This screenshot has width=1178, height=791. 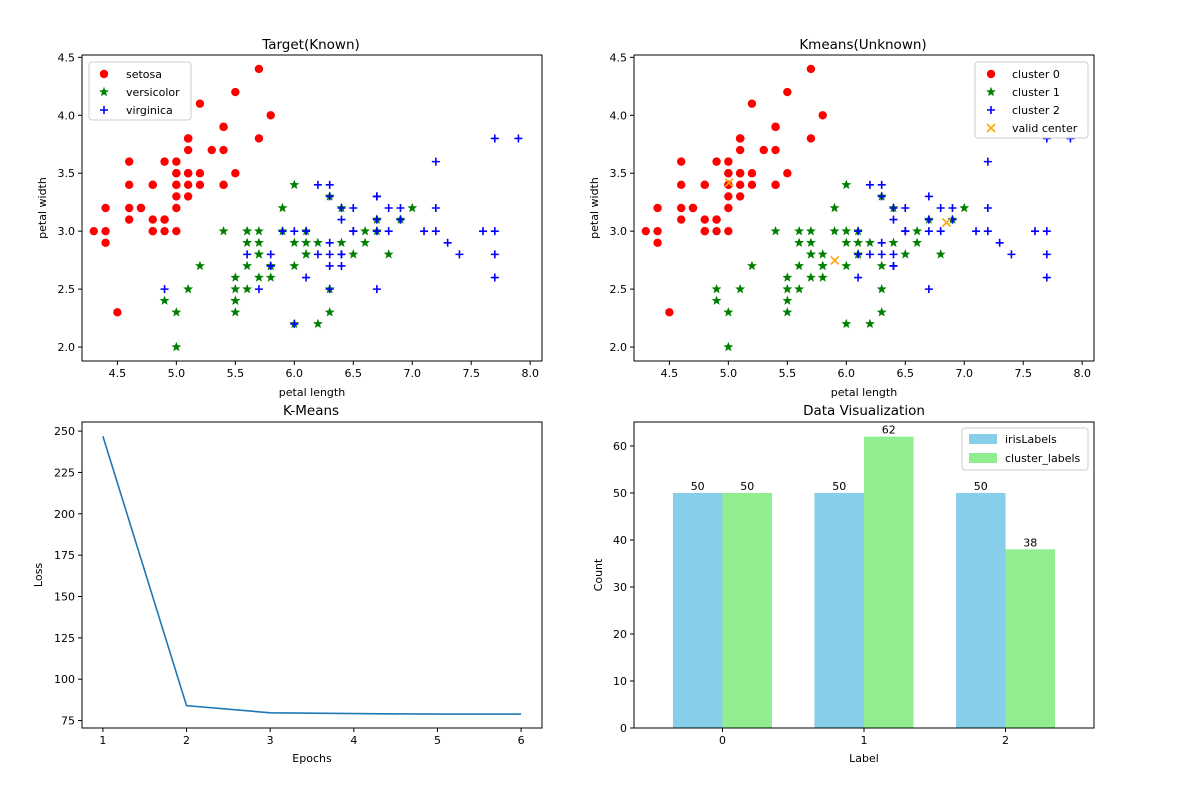 What do you see at coordinates (876, 370) in the screenshot?
I see `x-axis-ticks: 4.5 5.0 5.5 6.0 6.5 7.0 7.5 8.0` at bounding box center [876, 370].